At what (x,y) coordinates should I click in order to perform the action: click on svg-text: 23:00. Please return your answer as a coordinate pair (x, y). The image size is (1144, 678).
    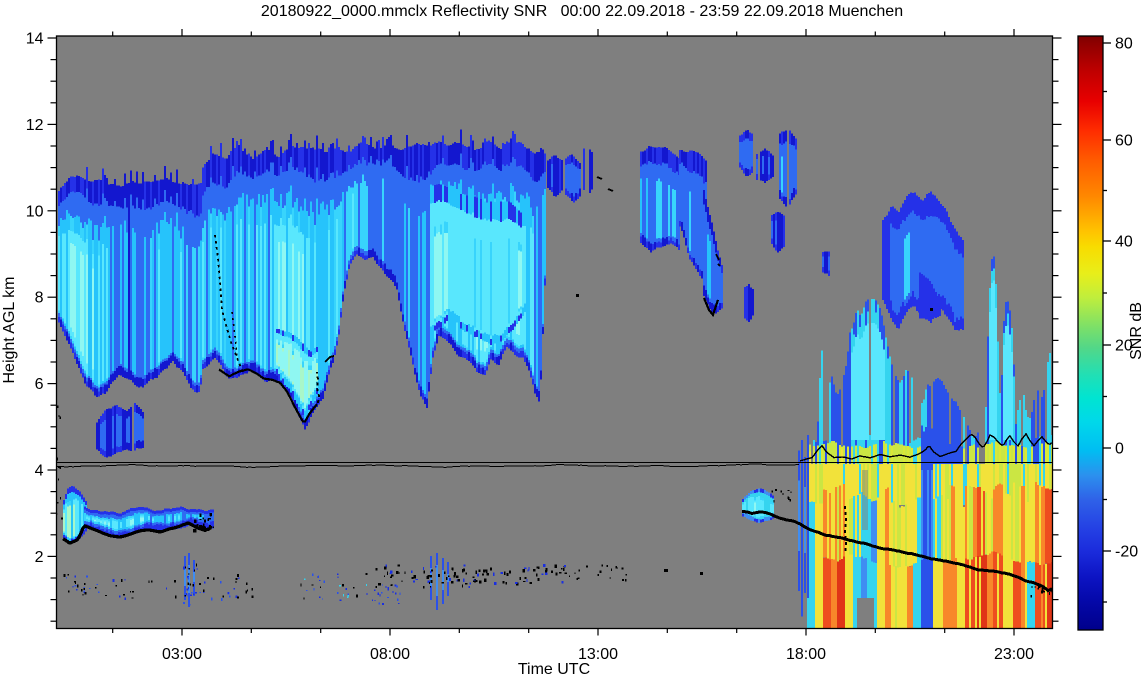
    Looking at the image, I should click on (1014, 654).